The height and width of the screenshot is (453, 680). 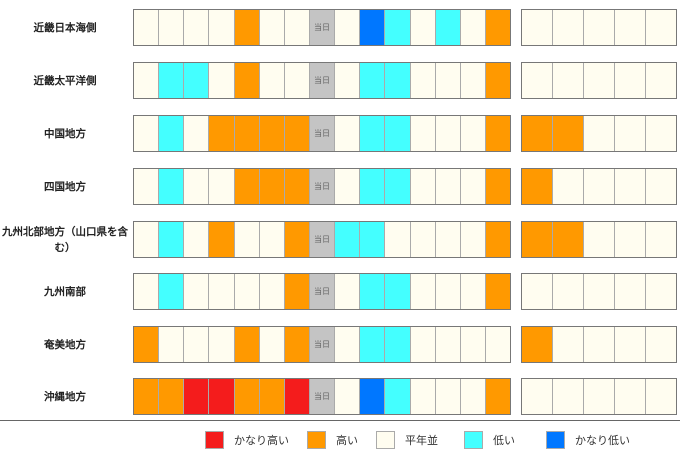 I want to click on legend-label: 高い, so click(x=347, y=440).